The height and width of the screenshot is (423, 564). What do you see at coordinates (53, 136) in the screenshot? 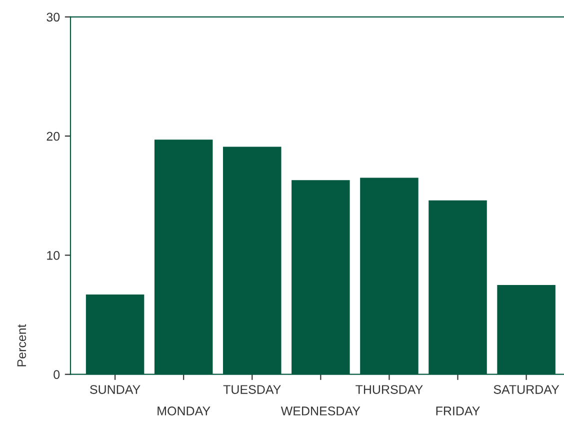
I see `y-tick-label: 20` at bounding box center [53, 136].